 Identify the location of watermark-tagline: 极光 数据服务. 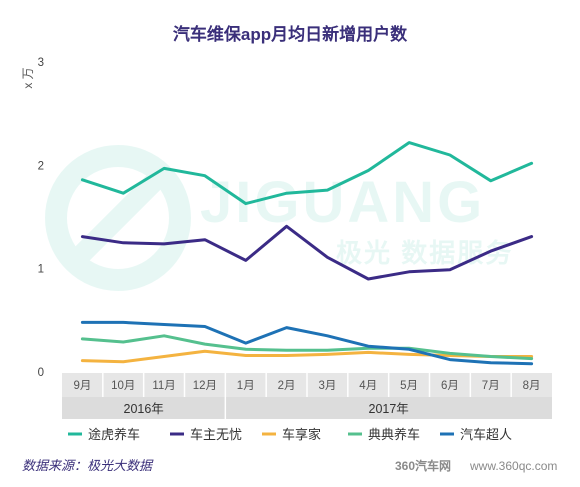
(424, 253).